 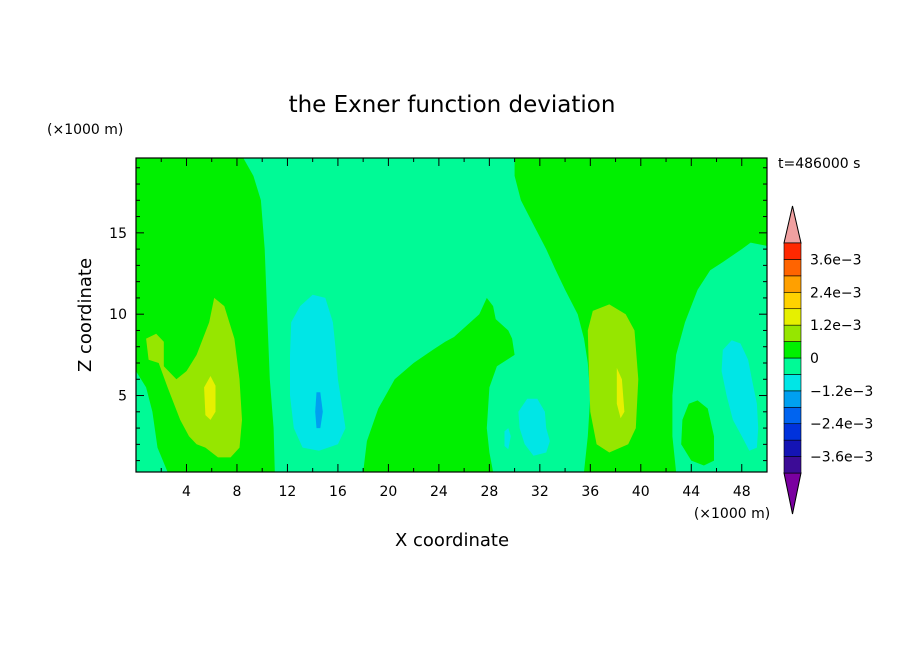 I want to click on colorbar-top-arrow, so click(x=792, y=224).